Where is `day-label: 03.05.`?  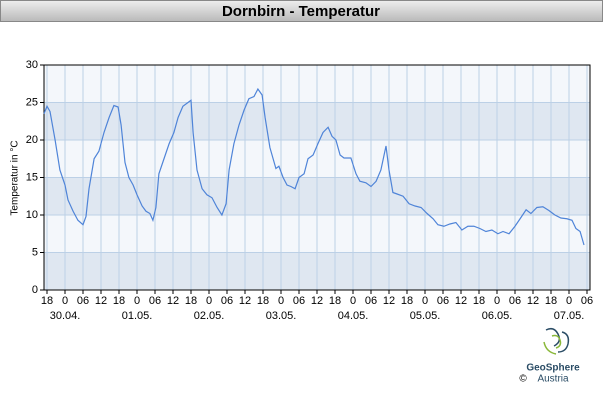 day-label: 03.05. is located at coordinates (281, 316).